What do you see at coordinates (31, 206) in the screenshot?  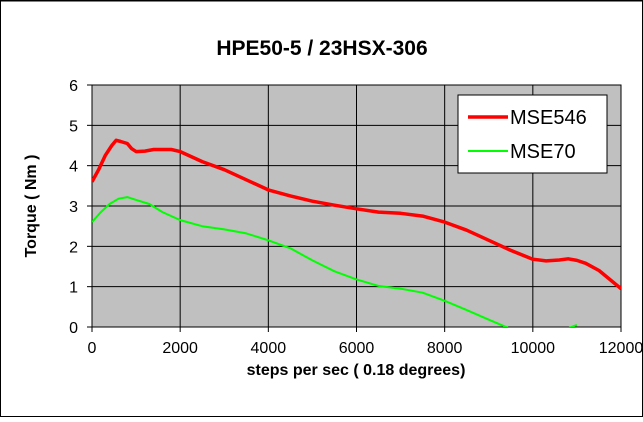 I see `y-axis-label: Torque ( Nm )` at bounding box center [31, 206].